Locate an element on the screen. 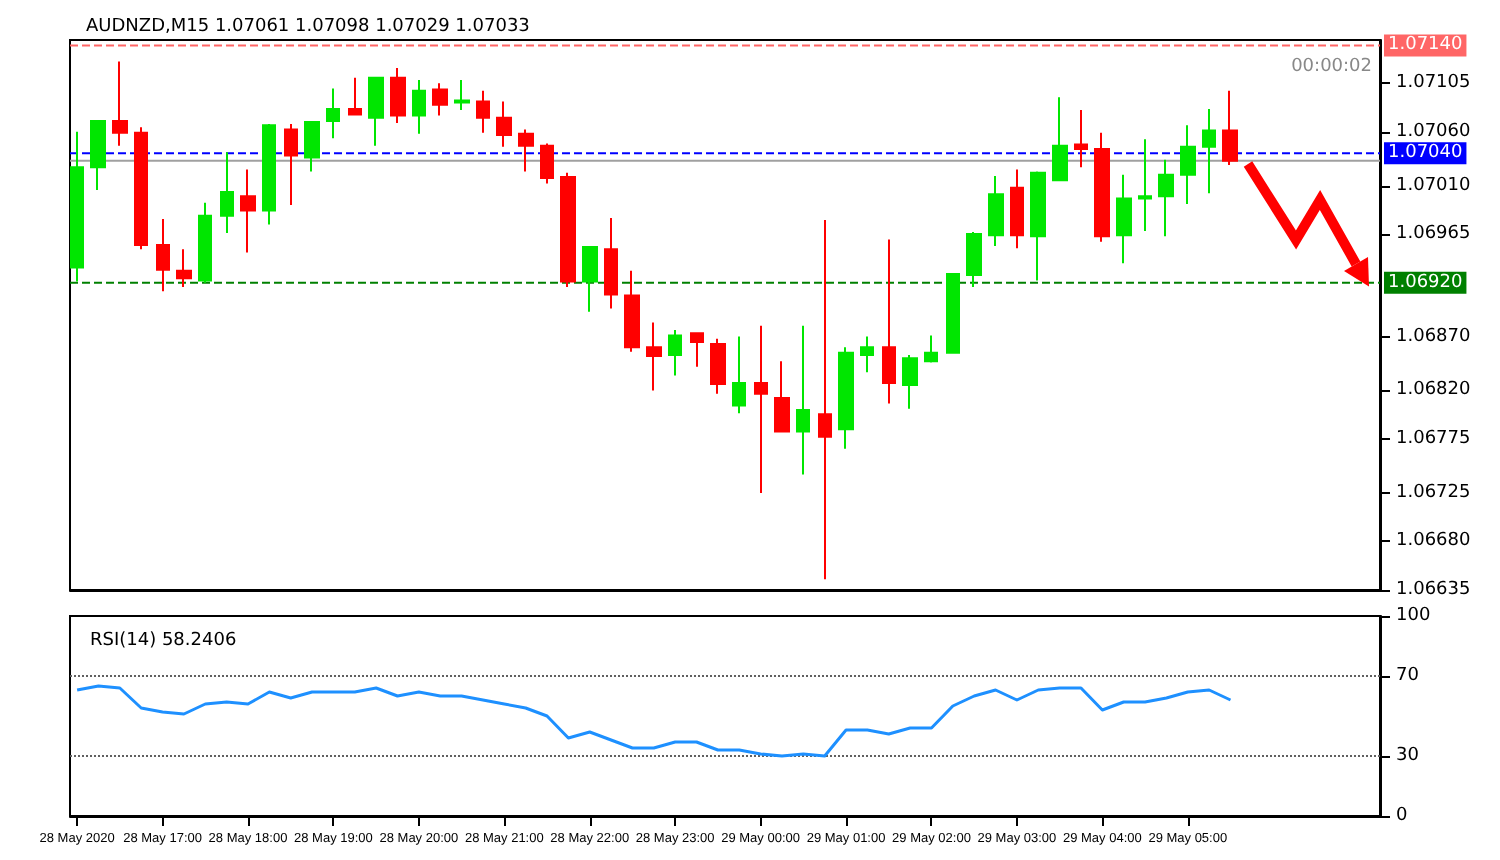 The height and width of the screenshot is (860, 1500). y-tick-label: 1.07060 is located at coordinates (1433, 131).